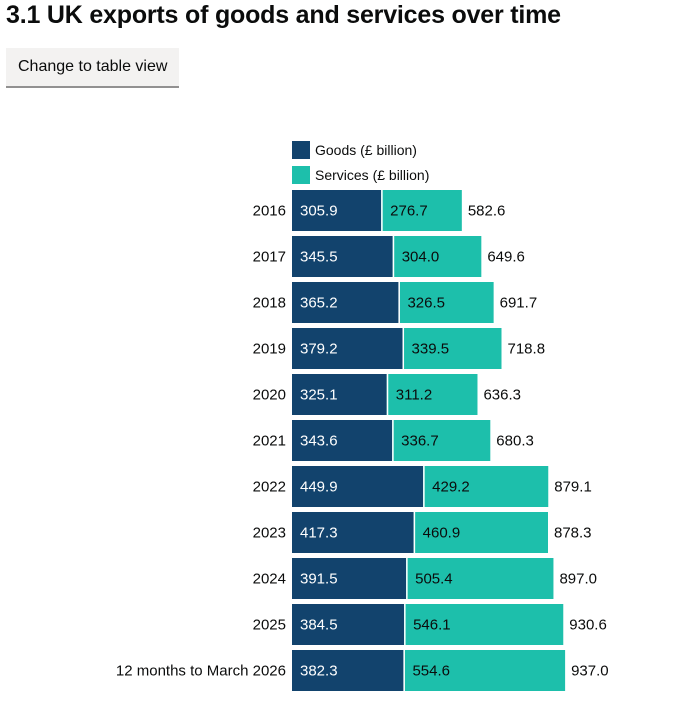 The height and width of the screenshot is (725, 675). Describe the element at coordinates (319, 257) in the screenshot. I see `data-label-goods: 345.5` at that location.